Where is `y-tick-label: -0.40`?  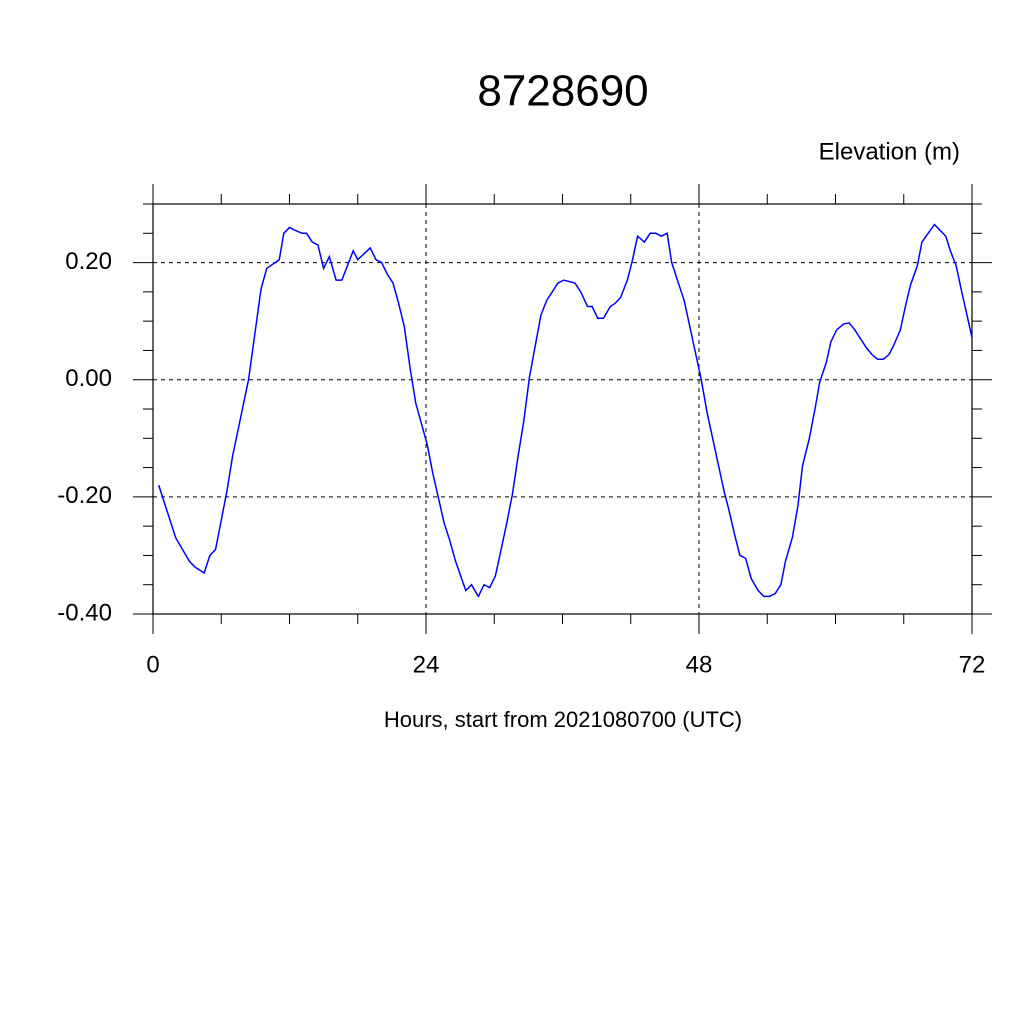
y-tick-label: -0.40 is located at coordinates (84, 612).